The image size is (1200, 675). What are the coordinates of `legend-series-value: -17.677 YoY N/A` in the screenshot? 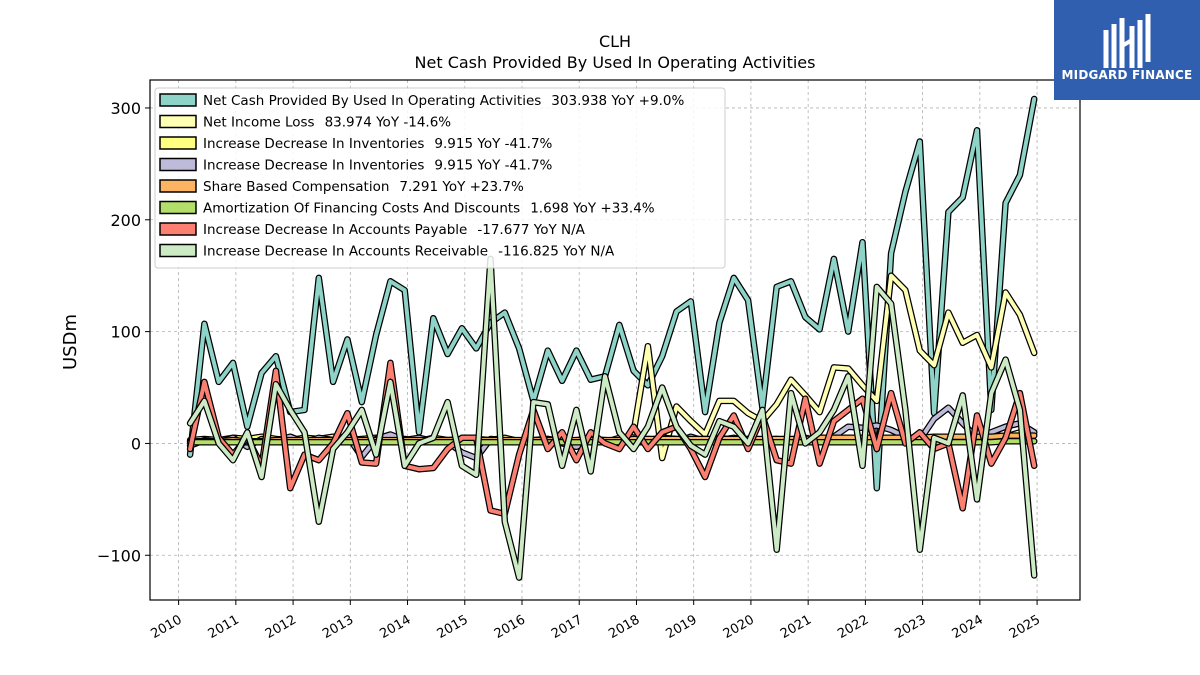 It's located at (531, 230).